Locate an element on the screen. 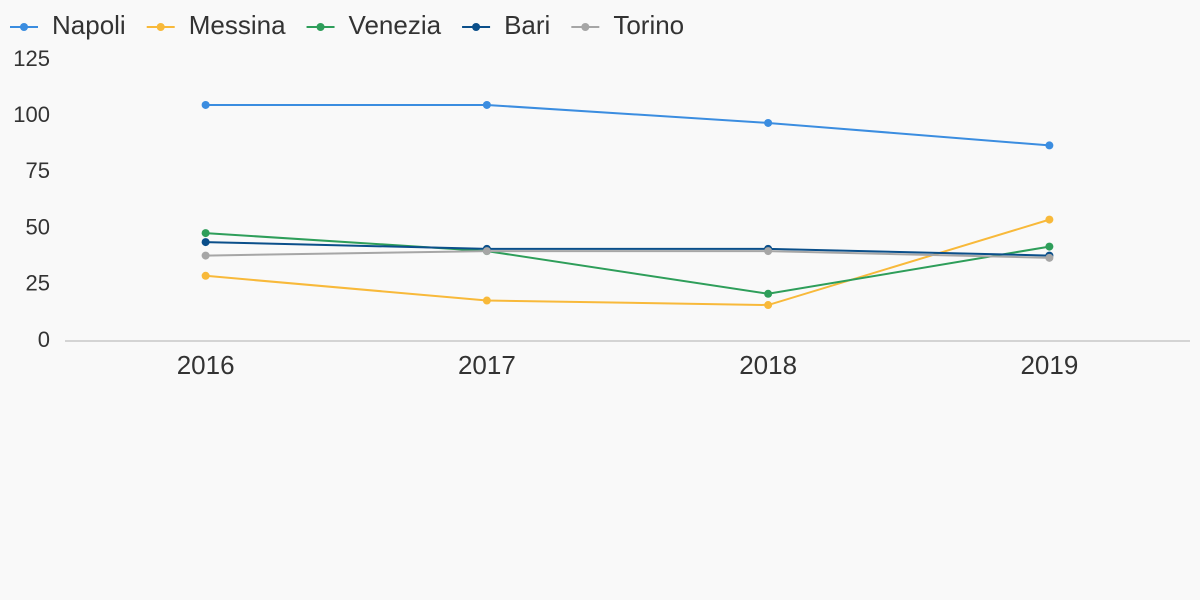 This screenshot has width=1200, height=600. legend-label: Venezia is located at coordinates (395, 25).